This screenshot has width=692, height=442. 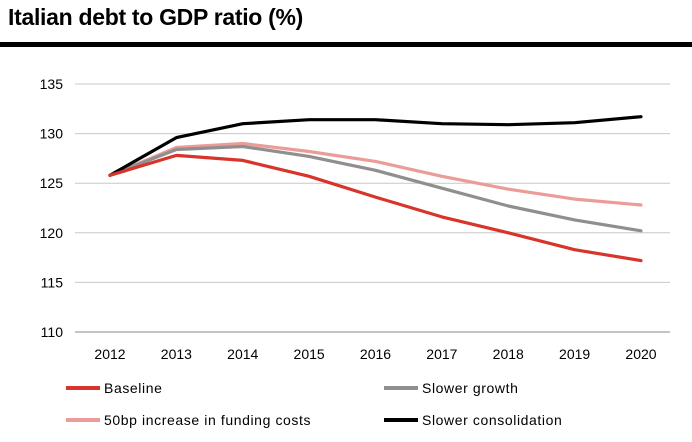 What do you see at coordinates (52, 134) in the screenshot?
I see `y-tick-label: 130` at bounding box center [52, 134].